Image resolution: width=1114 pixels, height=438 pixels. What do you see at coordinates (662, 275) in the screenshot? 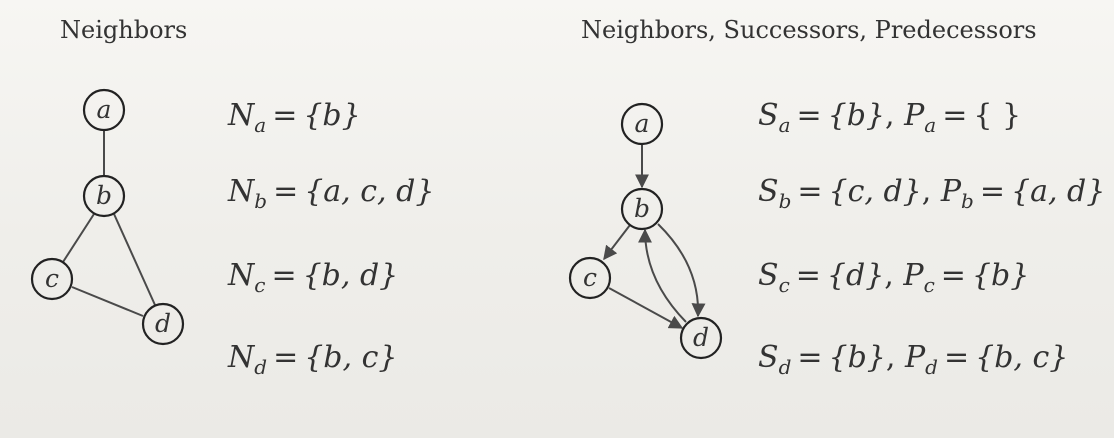
I see `arc-d-to-b` at bounding box center [662, 275].